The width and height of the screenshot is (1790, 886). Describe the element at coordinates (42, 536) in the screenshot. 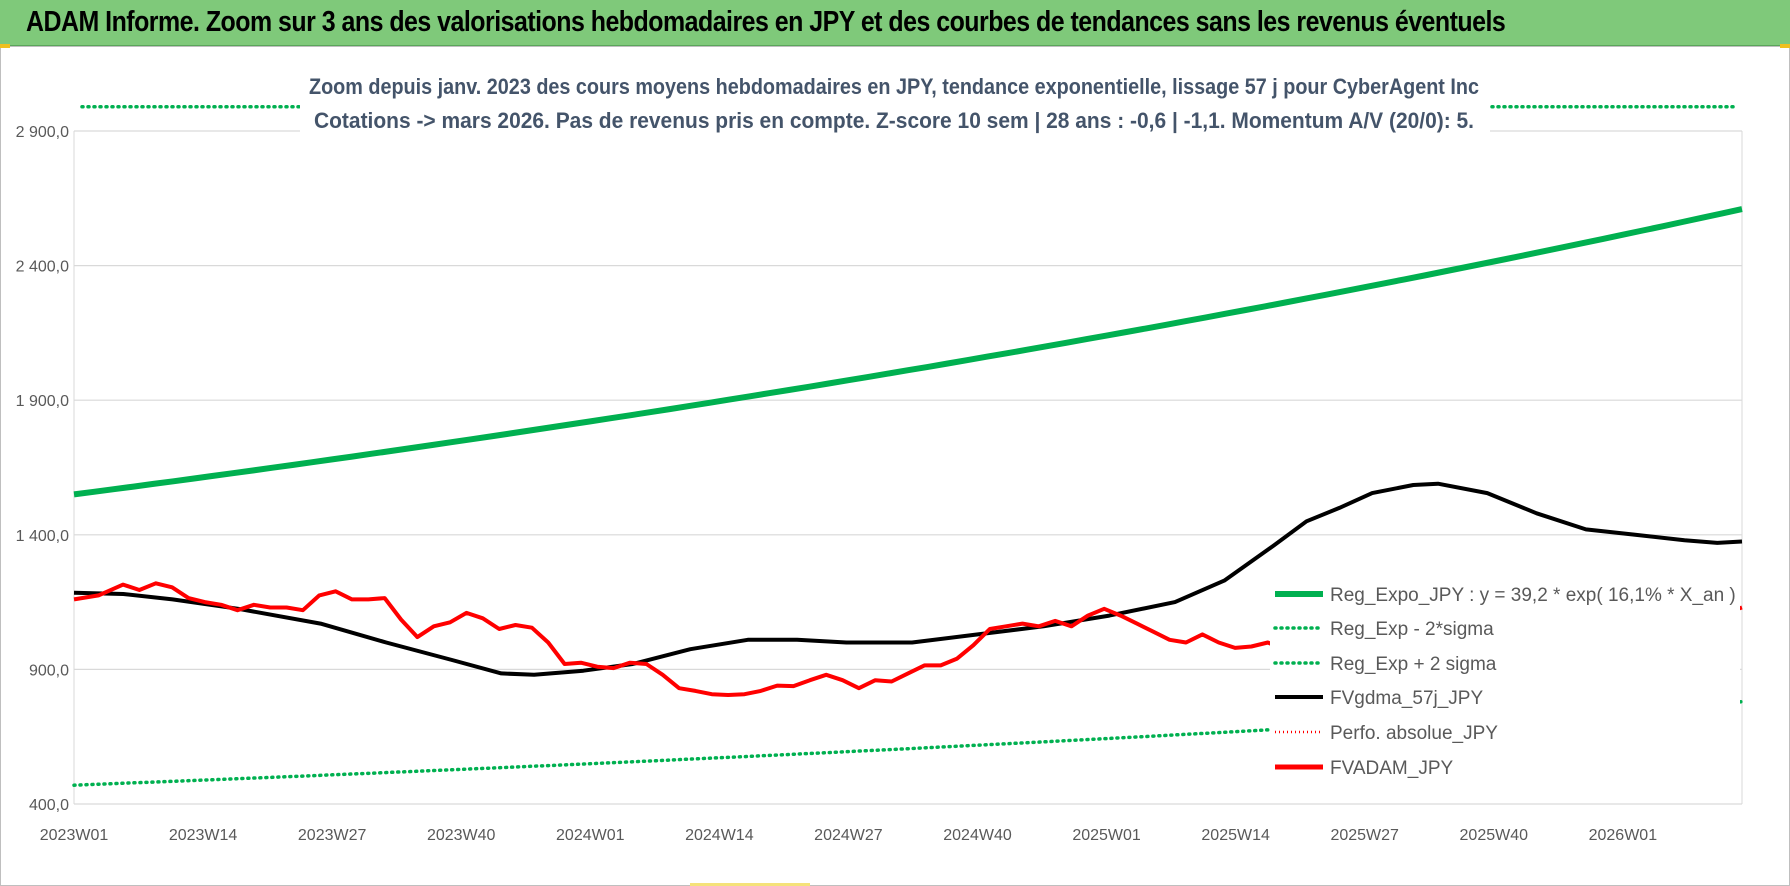

I see `y-tick-label: 1 400,0` at that location.